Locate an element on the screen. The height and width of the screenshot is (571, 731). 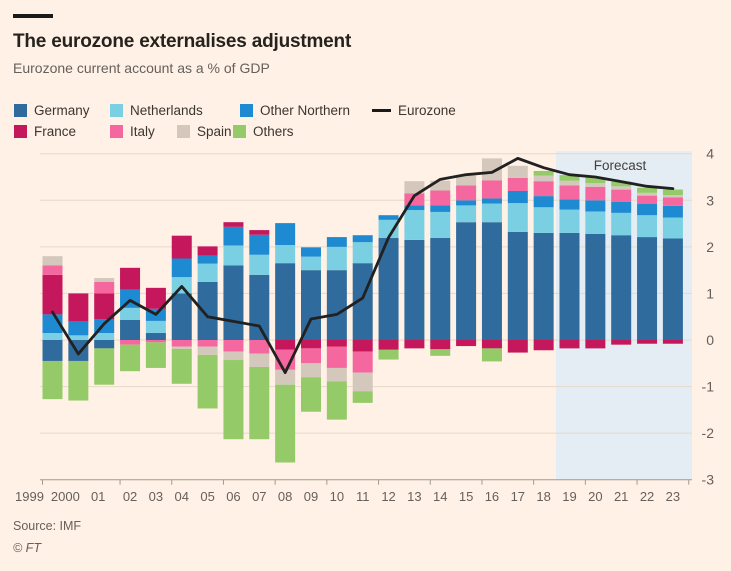
bar-segment-10-italy is located at coordinates (336, 357).